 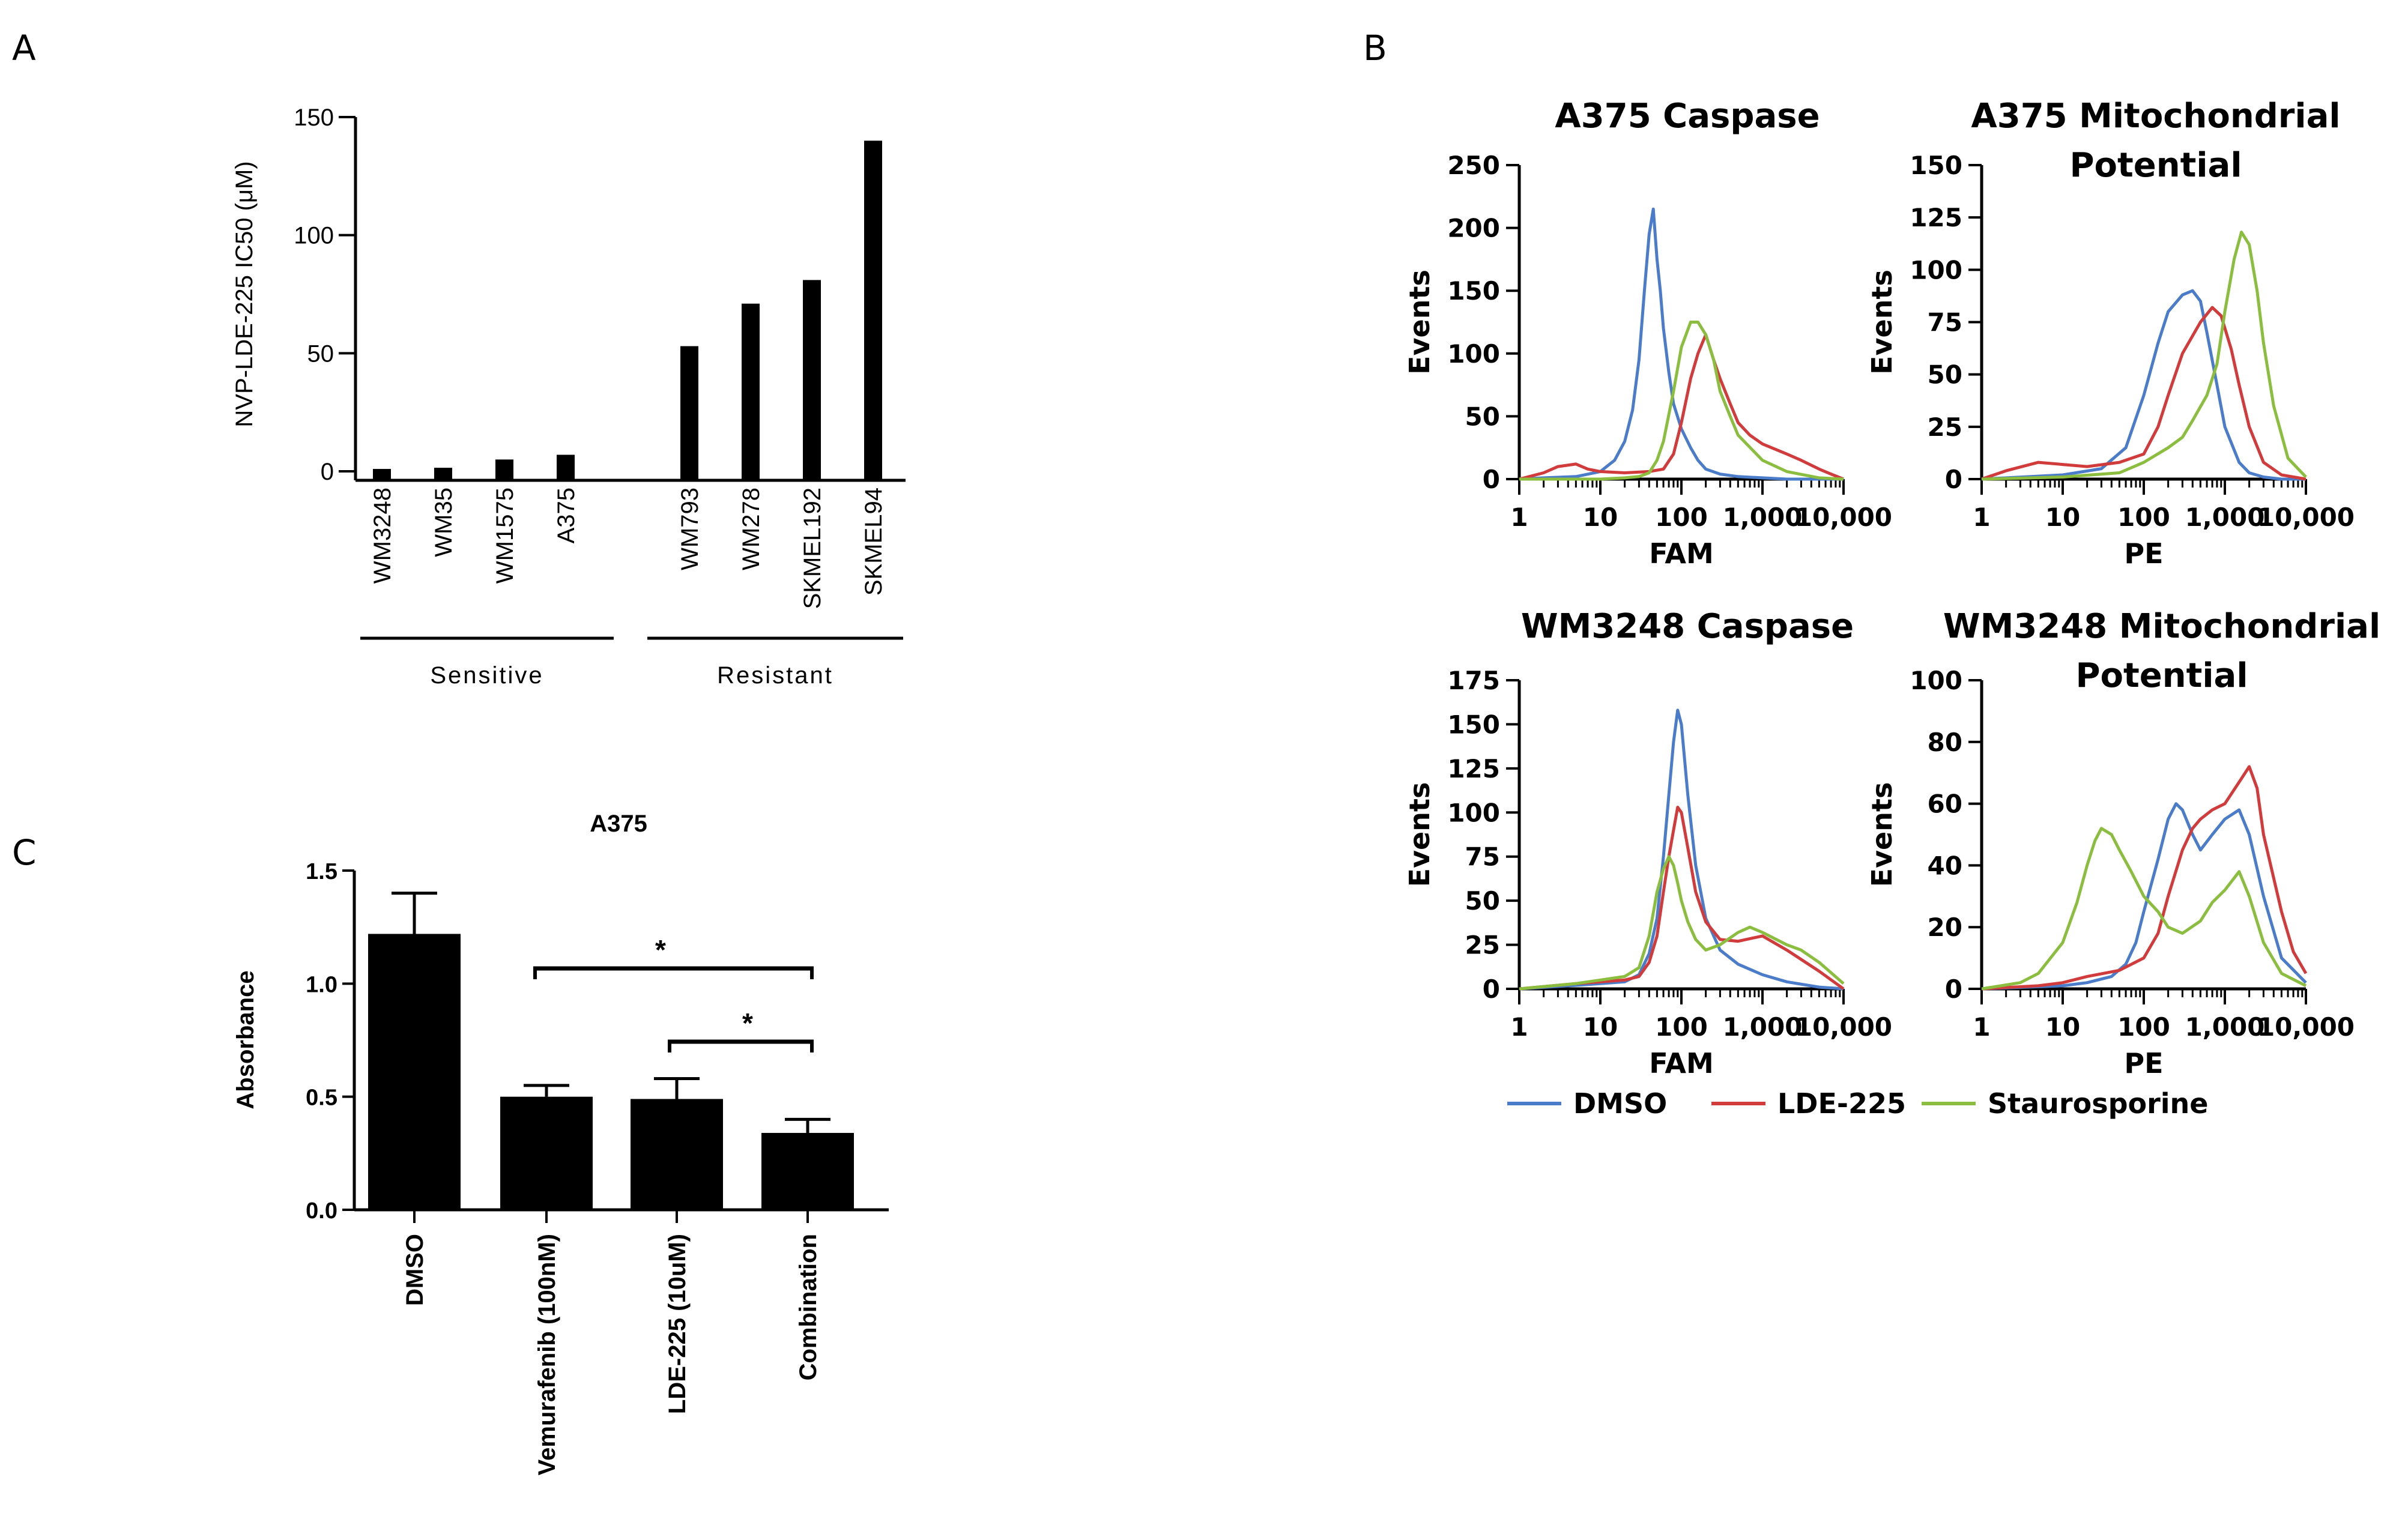 I want to click on bar-wm278, so click(x=751, y=391).